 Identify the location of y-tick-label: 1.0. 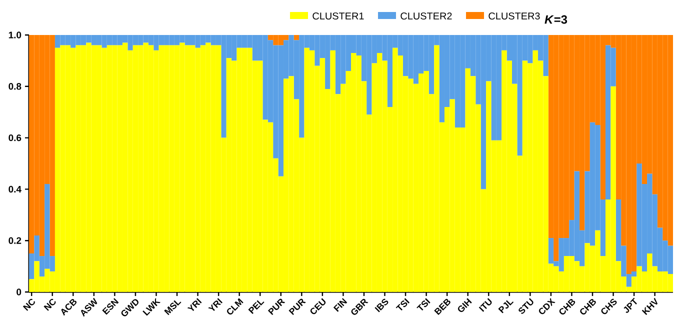
(15, 35).